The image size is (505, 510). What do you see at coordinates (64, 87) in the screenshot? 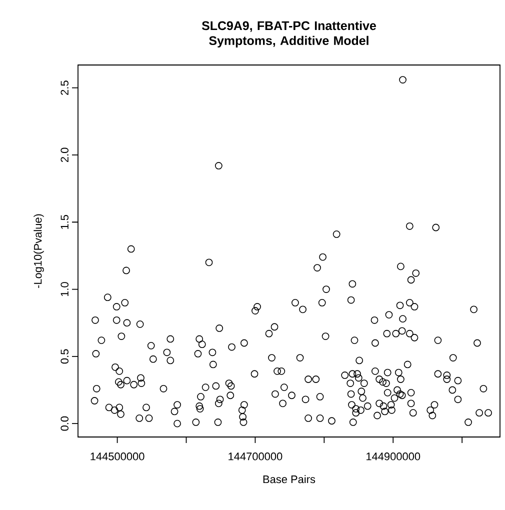
I see `y-tick-label: 2.5` at bounding box center [64, 87].